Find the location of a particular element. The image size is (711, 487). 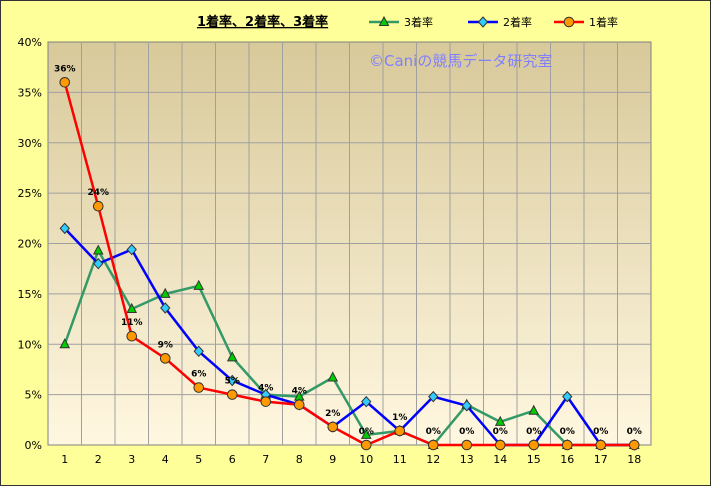

x-tick-label: 16 is located at coordinates (567, 459).